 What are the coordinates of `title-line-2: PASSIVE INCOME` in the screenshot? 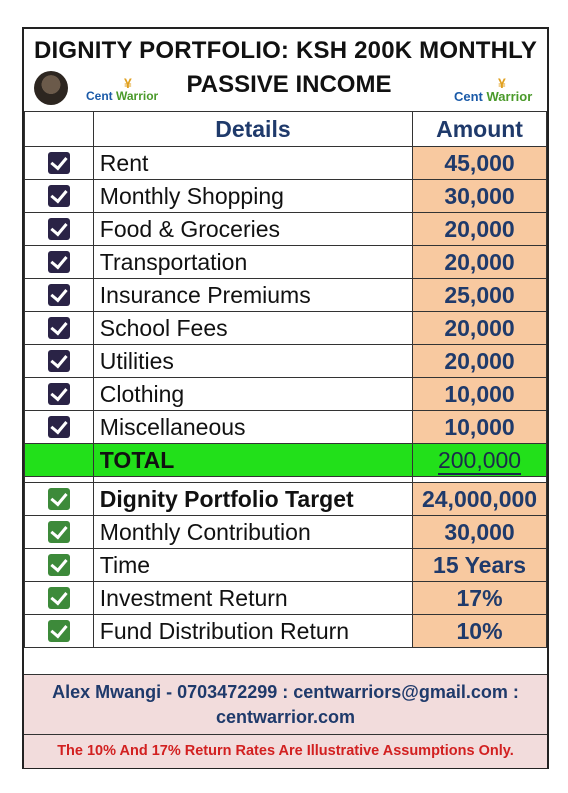 It's located at (289, 84).